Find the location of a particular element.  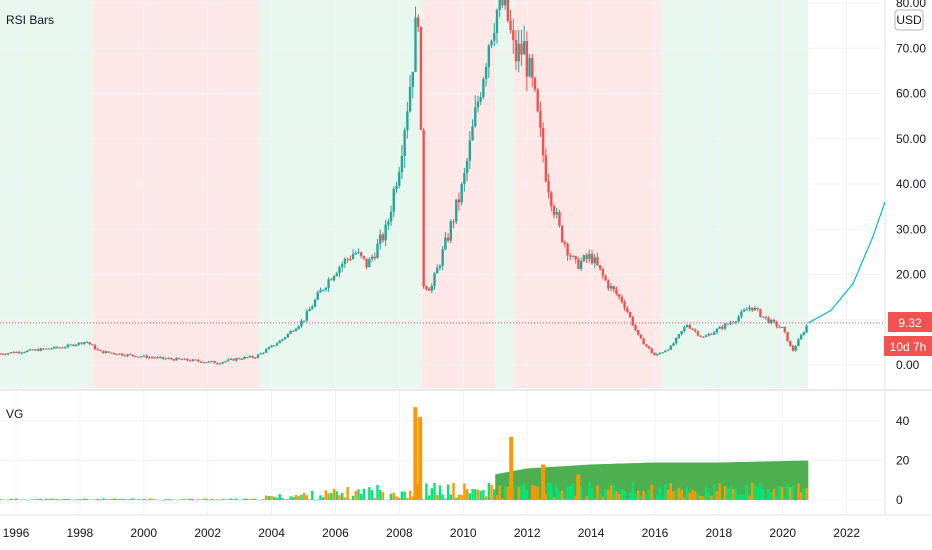

time-tick-label-4: 2004 is located at coordinates (271, 533).